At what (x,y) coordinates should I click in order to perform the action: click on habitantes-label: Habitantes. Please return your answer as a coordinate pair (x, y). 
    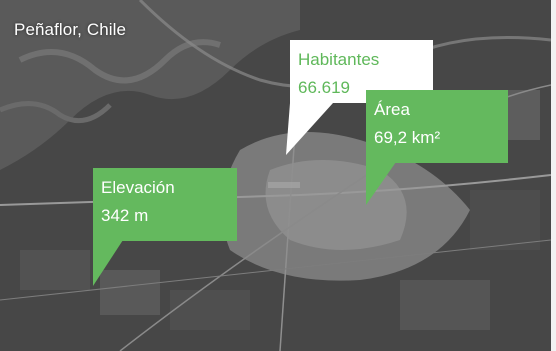
    Looking at the image, I should click on (339, 59).